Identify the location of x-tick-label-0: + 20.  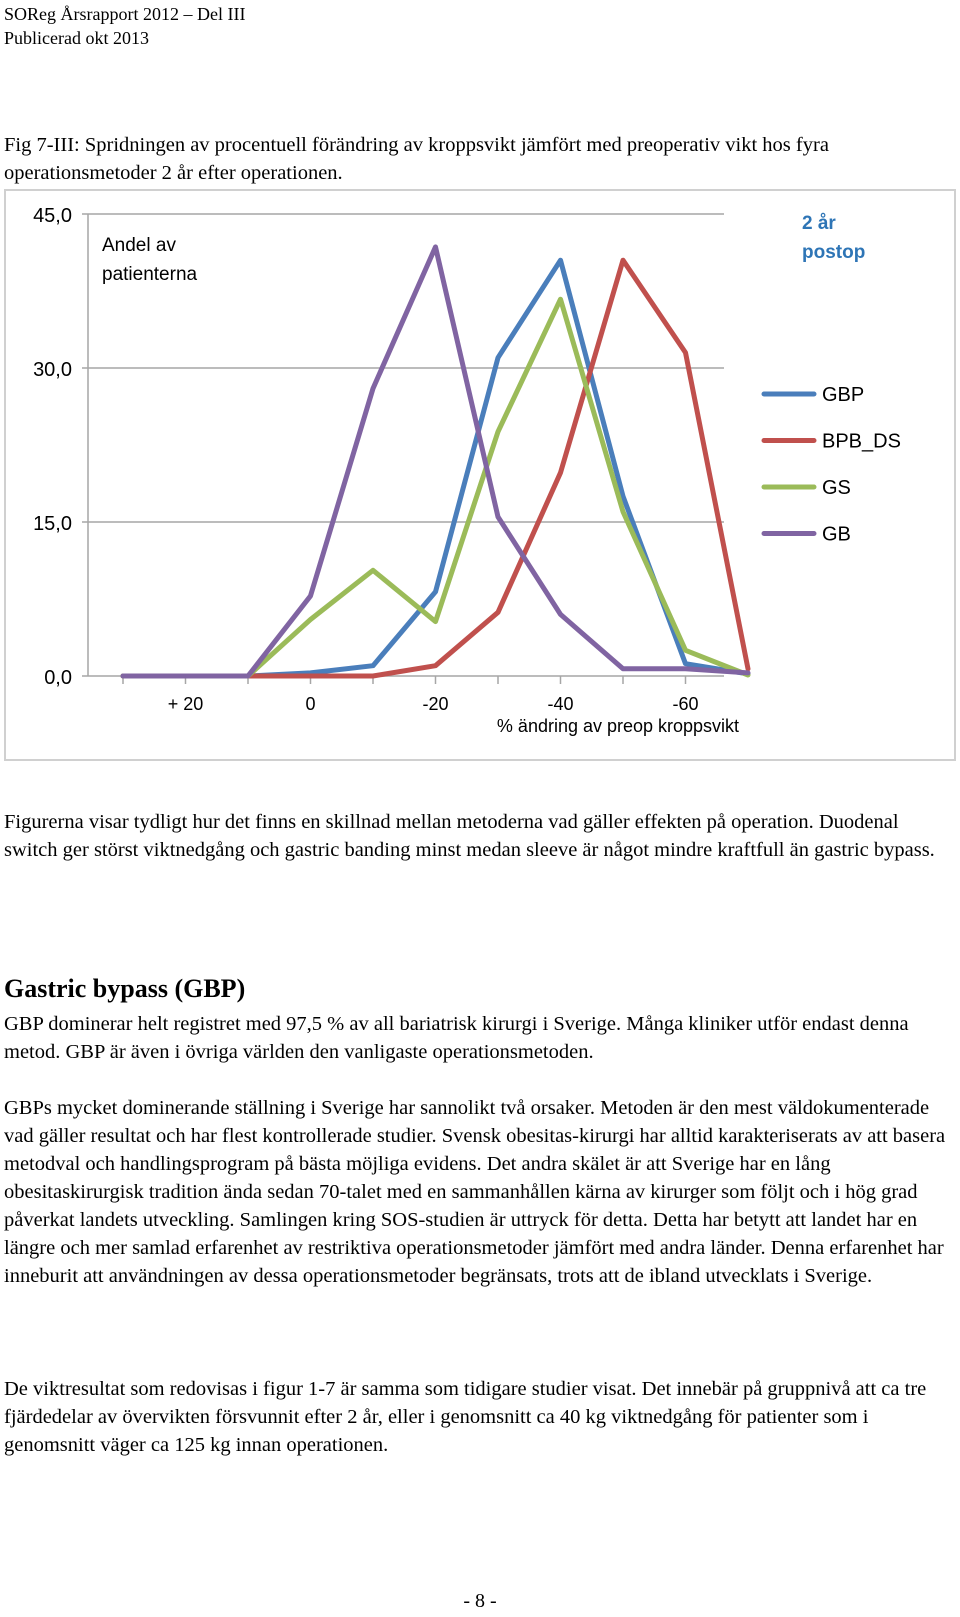
(186, 704).